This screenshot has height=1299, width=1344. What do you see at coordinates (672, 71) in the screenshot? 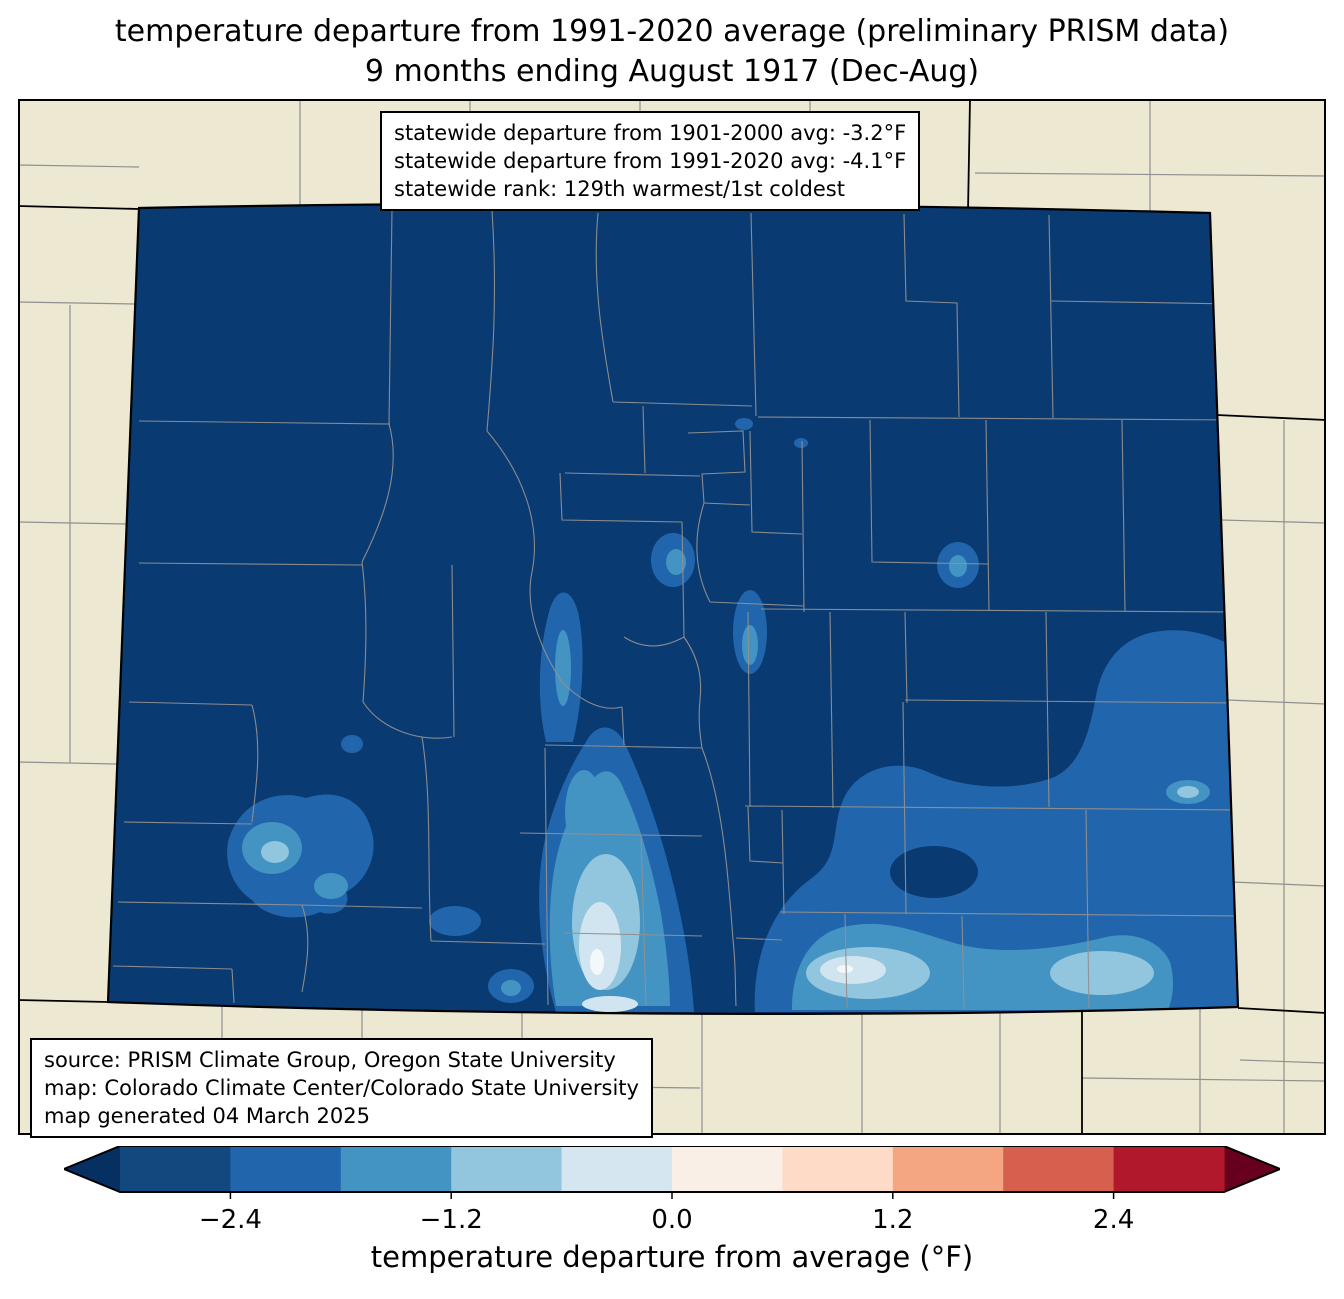
I see `title-line-2: 9 months ending August 1917 (Dec-Aug)` at bounding box center [672, 71].